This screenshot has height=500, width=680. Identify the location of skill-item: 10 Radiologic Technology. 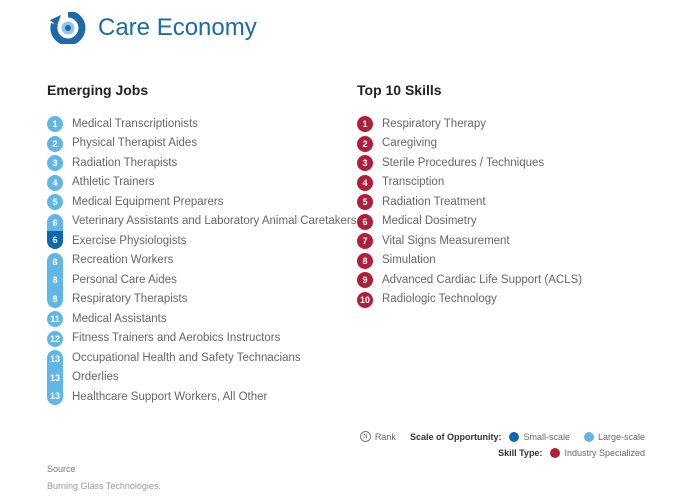
(507, 300).